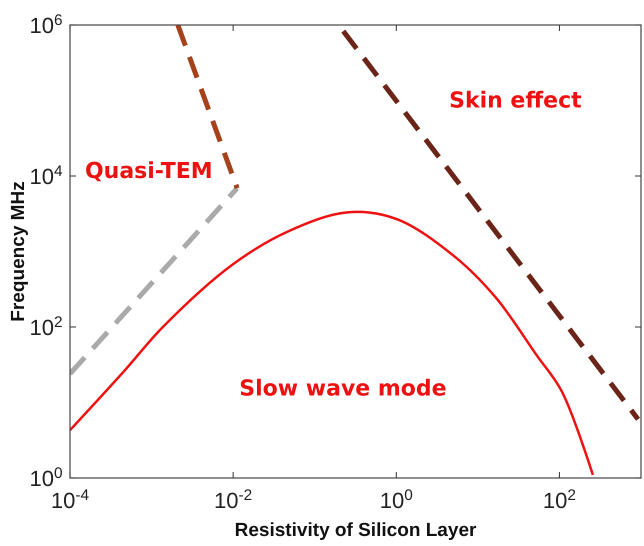 The width and height of the screenshot is (644, 546). Describe the element at coordinates (18, 251) in the screenshot. I see `y-axis-title: Frequency MHz` at that location.